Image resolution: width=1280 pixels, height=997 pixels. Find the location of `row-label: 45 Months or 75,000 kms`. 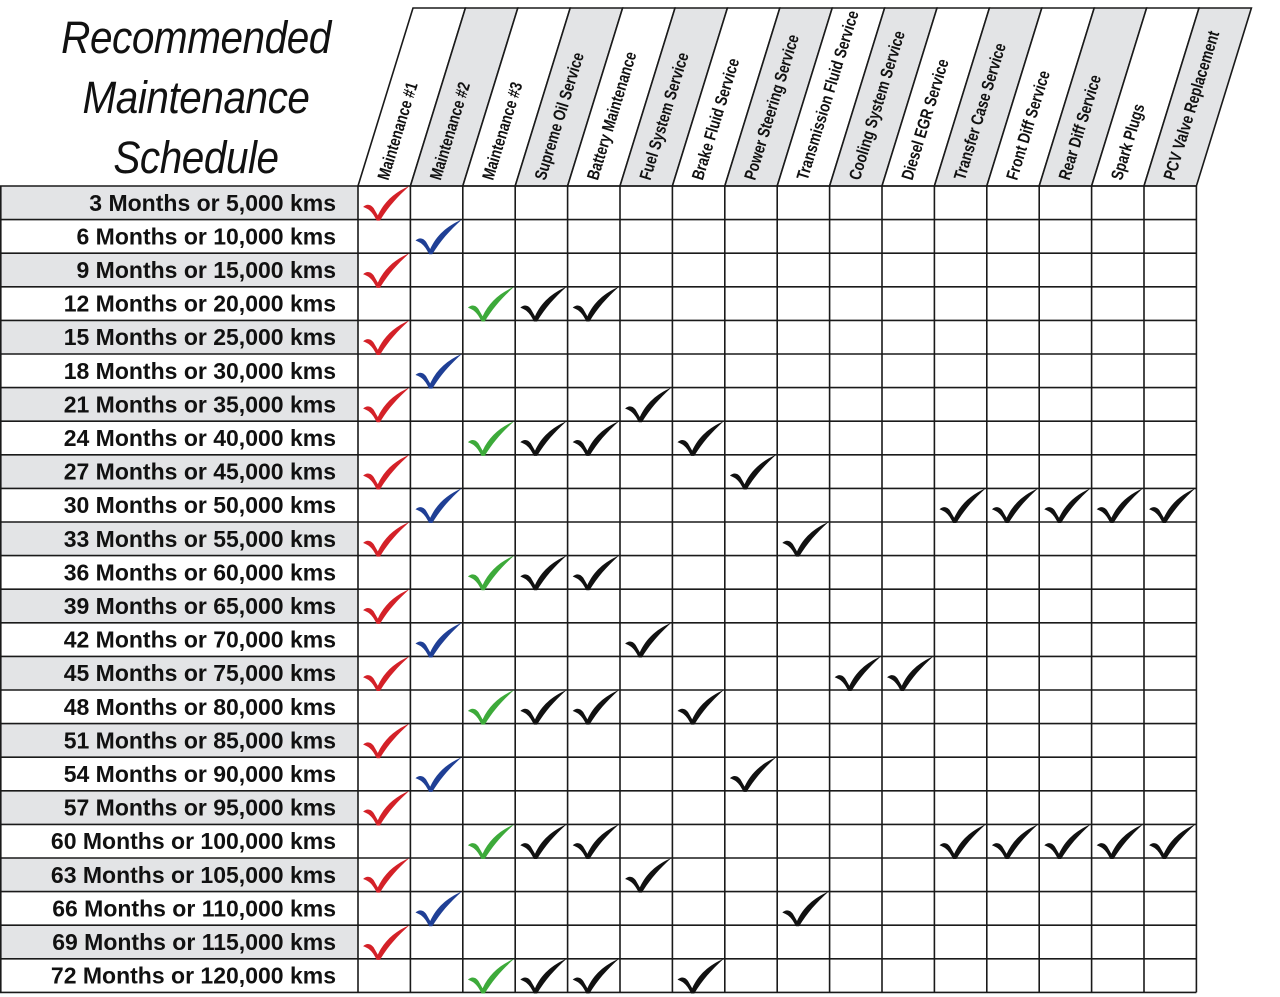

row-label: 45 Months or 75,000 kms is located at coordinates (200, 673).